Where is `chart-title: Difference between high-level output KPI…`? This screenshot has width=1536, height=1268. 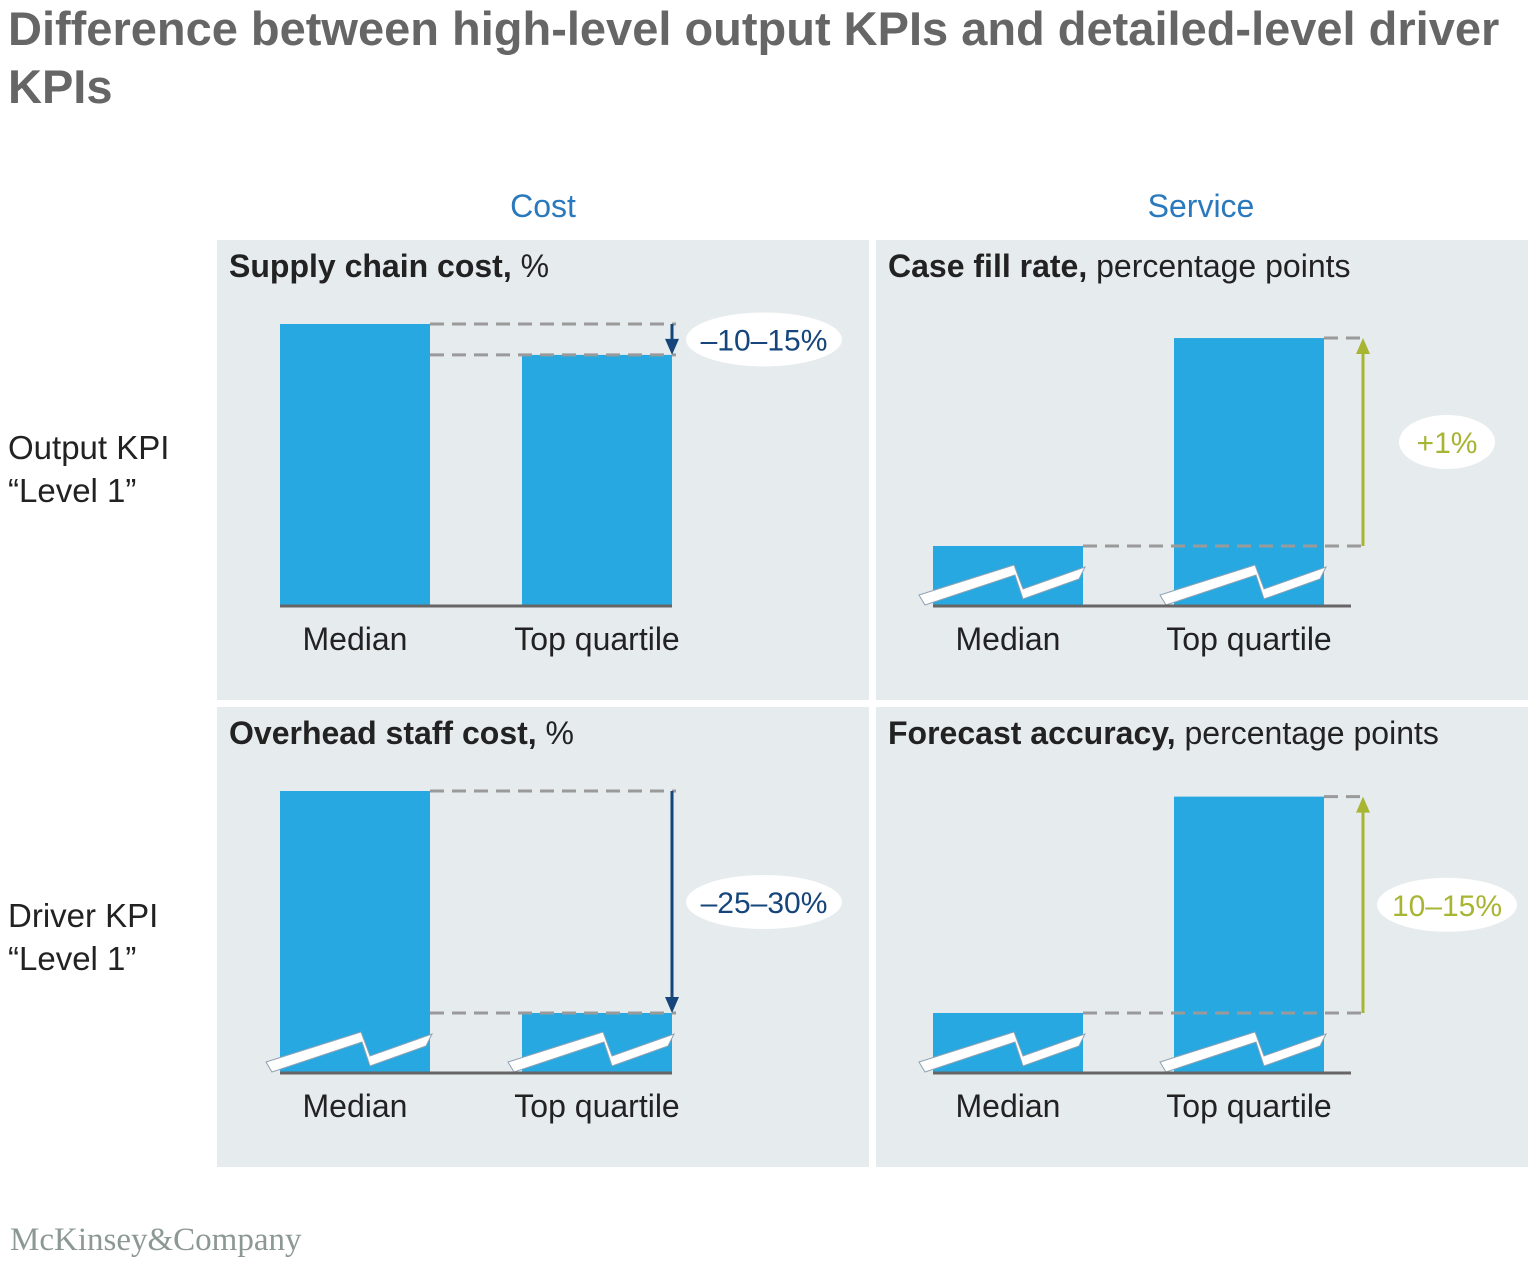
chart-title: Difference between high-level output KPI… is located at coordinates (754, 57).